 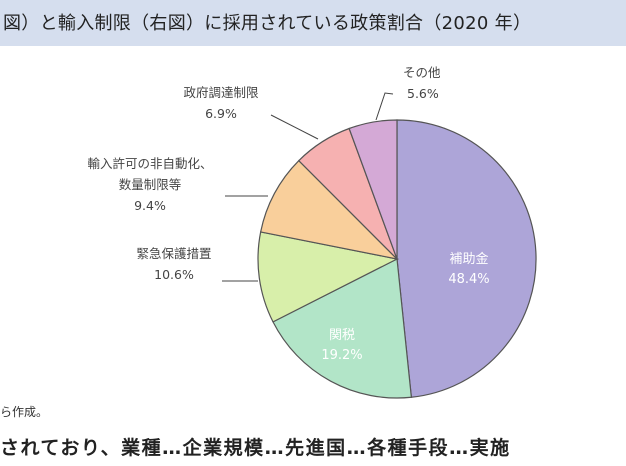 I want to click on slice-label-subsidy: 補助金, so click(x=468, y=259).